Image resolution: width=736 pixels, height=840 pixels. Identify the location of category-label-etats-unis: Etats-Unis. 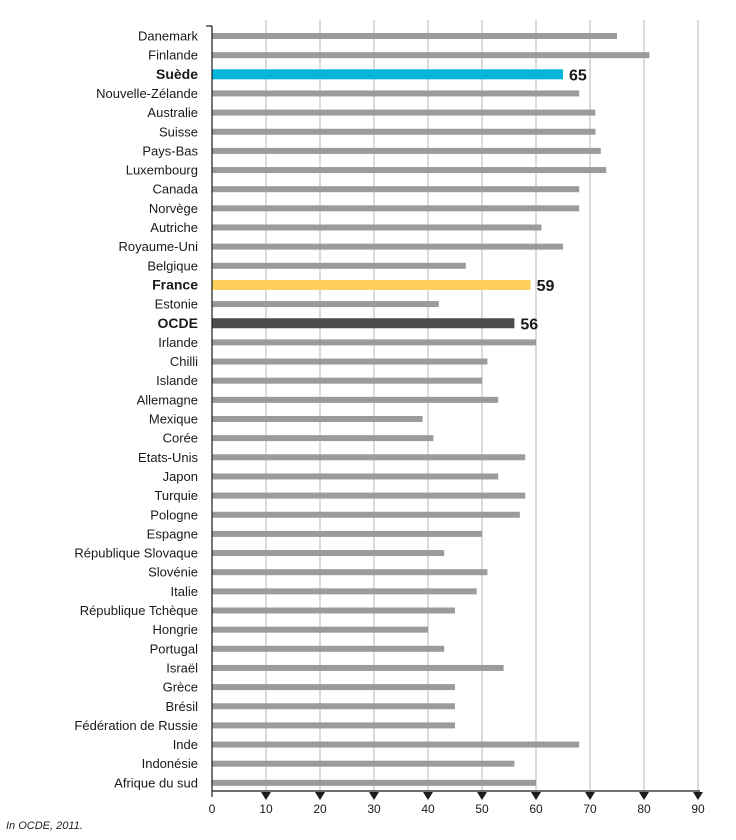
(168, 457).